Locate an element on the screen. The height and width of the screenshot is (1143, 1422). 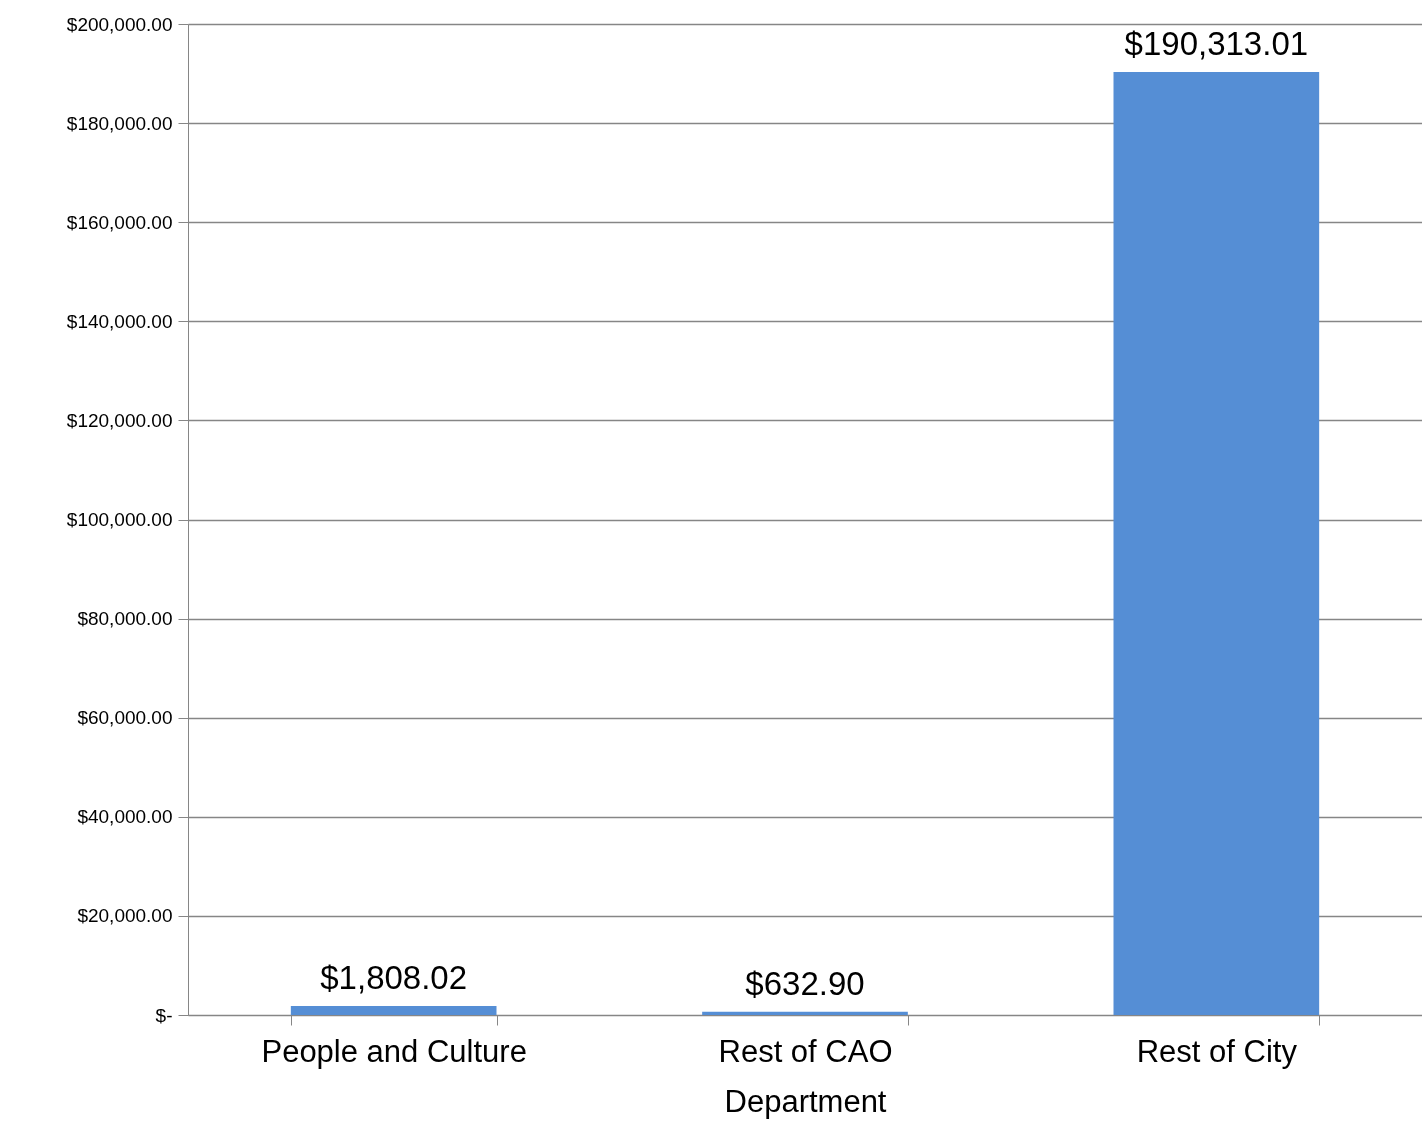
x-tick-label: Rest of CAO Department is located at coordinates (805, 1076).